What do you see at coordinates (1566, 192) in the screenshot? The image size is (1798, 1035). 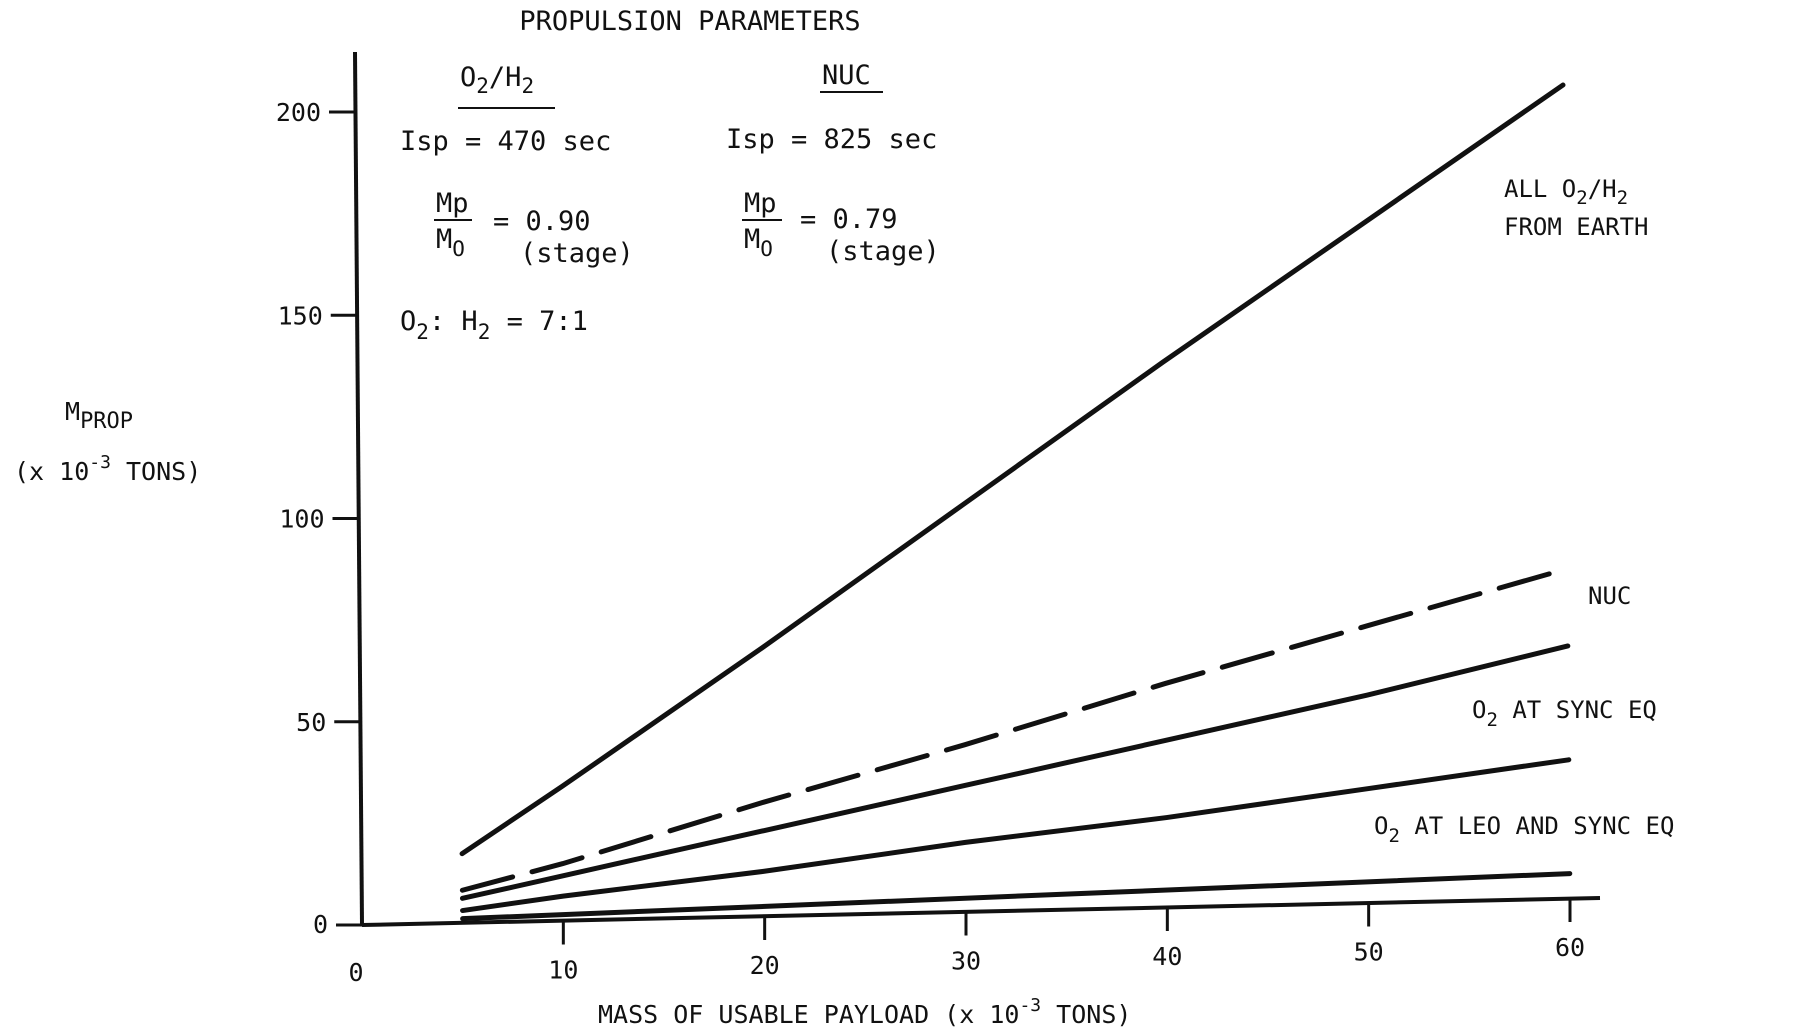 I see `series-label-all-o2h2: ALL O2/H2` at bounding box center [1566, 192].